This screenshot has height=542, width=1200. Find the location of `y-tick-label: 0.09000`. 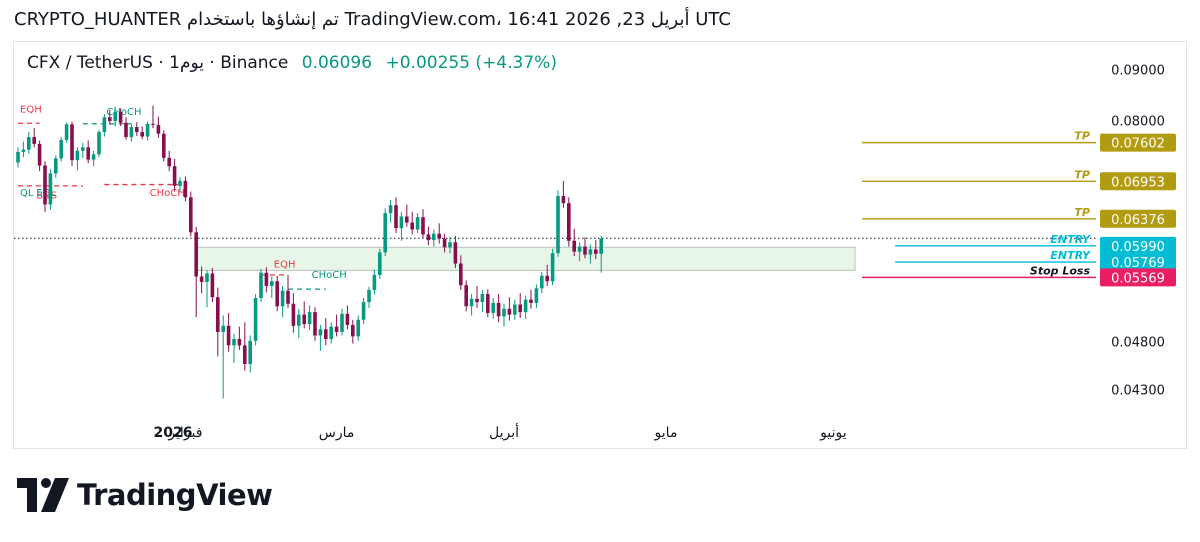

y-tick-label: 0.09000 is located at coordinates (1138, 71).